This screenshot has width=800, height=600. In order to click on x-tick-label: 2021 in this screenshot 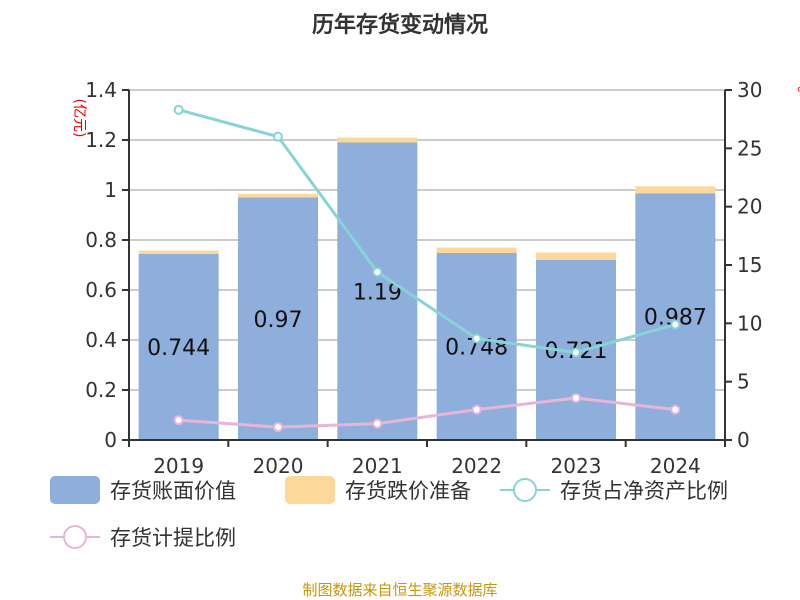, I will do `click(377, 466)`.